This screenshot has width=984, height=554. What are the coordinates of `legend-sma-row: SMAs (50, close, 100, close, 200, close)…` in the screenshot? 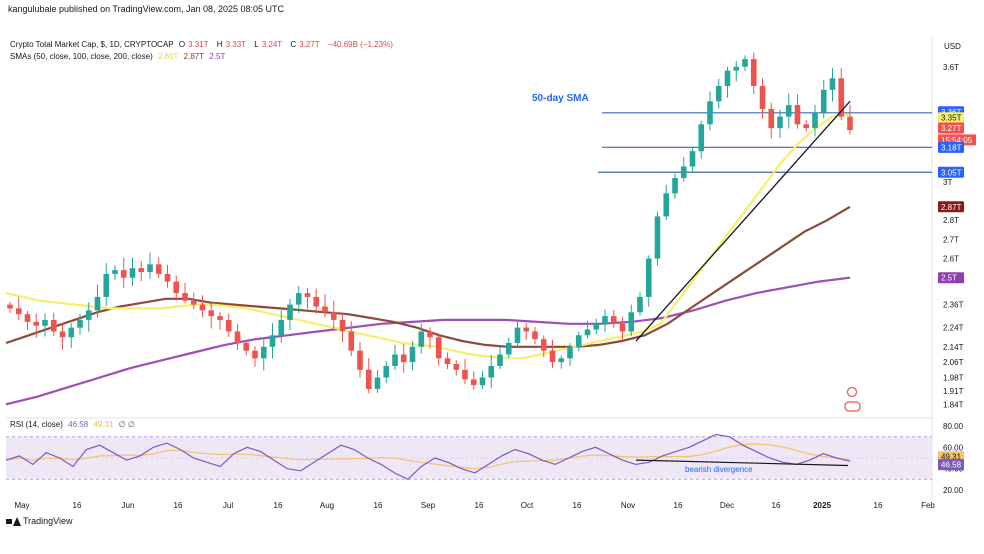 It's located at (119, 56).